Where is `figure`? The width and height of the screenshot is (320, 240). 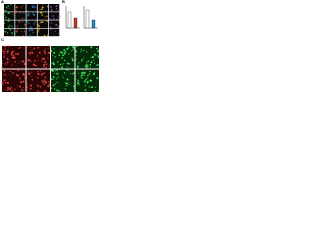
figure is located at coordinates (50, 48).